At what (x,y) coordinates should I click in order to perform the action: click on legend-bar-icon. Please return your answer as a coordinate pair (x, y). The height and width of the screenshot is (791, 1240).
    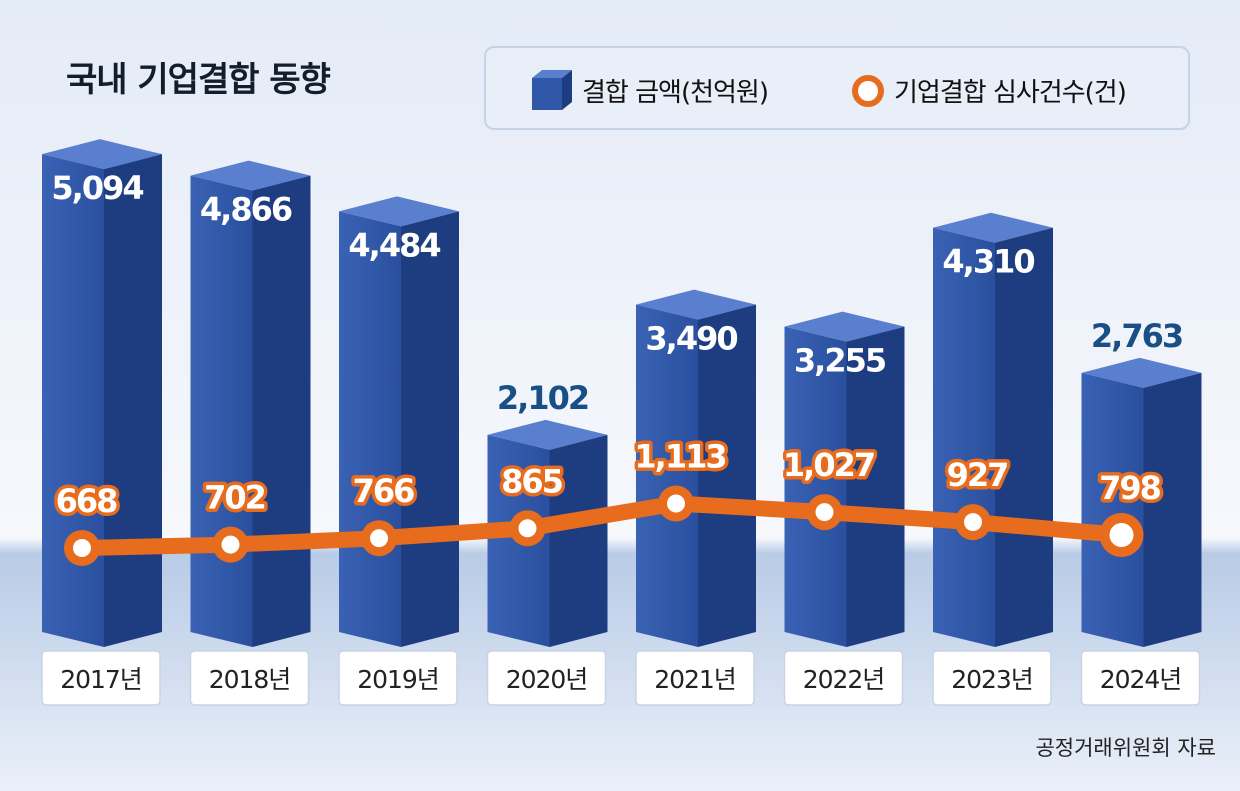
    Looking at the image, I should click on (552, 90).